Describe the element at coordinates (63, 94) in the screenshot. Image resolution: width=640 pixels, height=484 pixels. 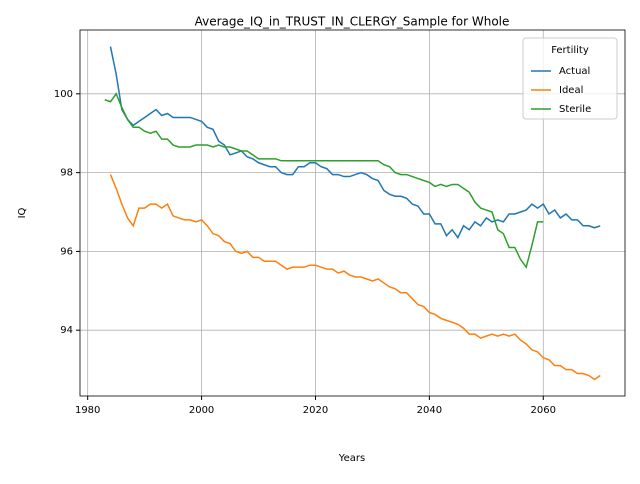
I see `y-tick-label: 100` at that location.